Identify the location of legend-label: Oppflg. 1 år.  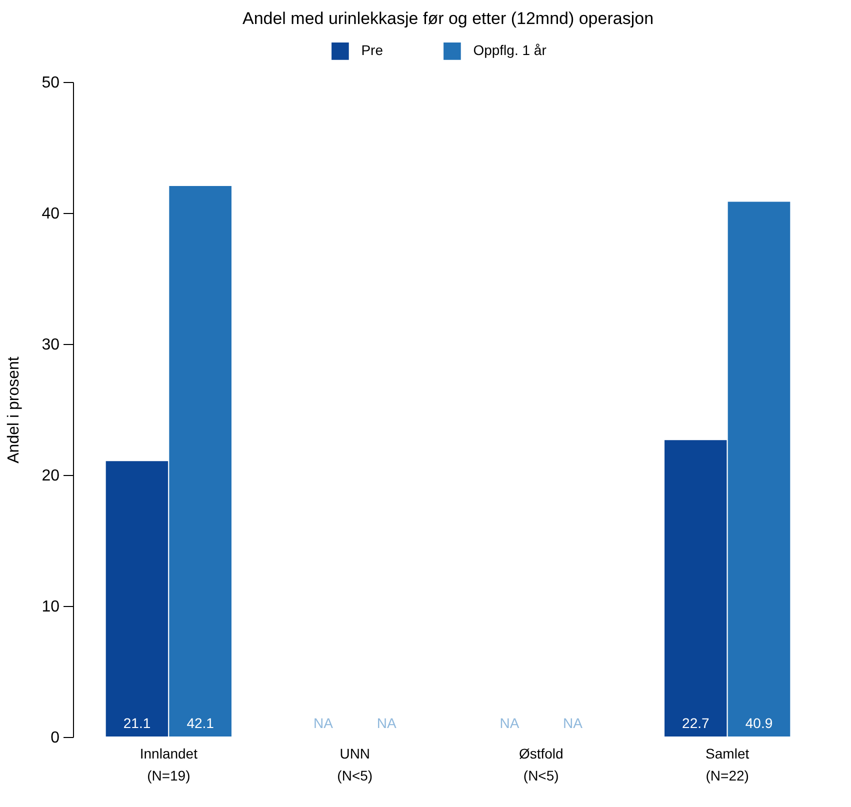
(510, 50).